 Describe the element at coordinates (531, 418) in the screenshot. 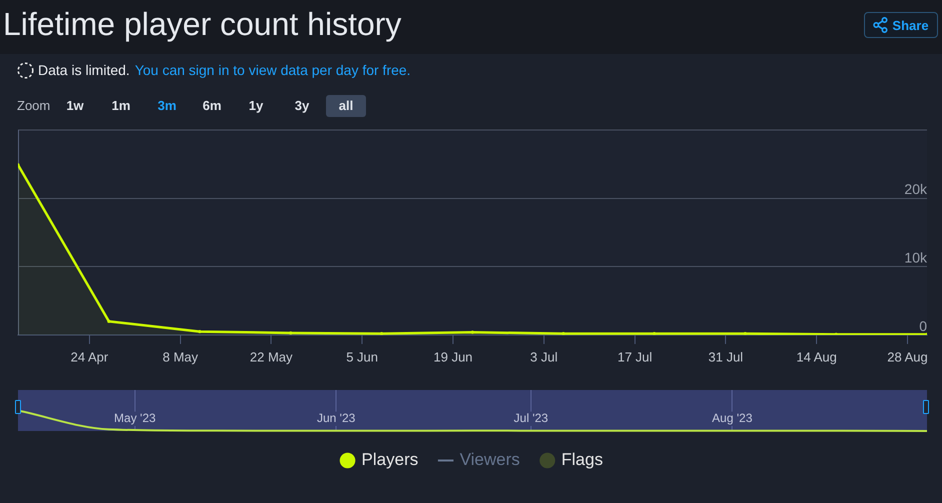

I see `x-tick-label: Jul '23` at that location.